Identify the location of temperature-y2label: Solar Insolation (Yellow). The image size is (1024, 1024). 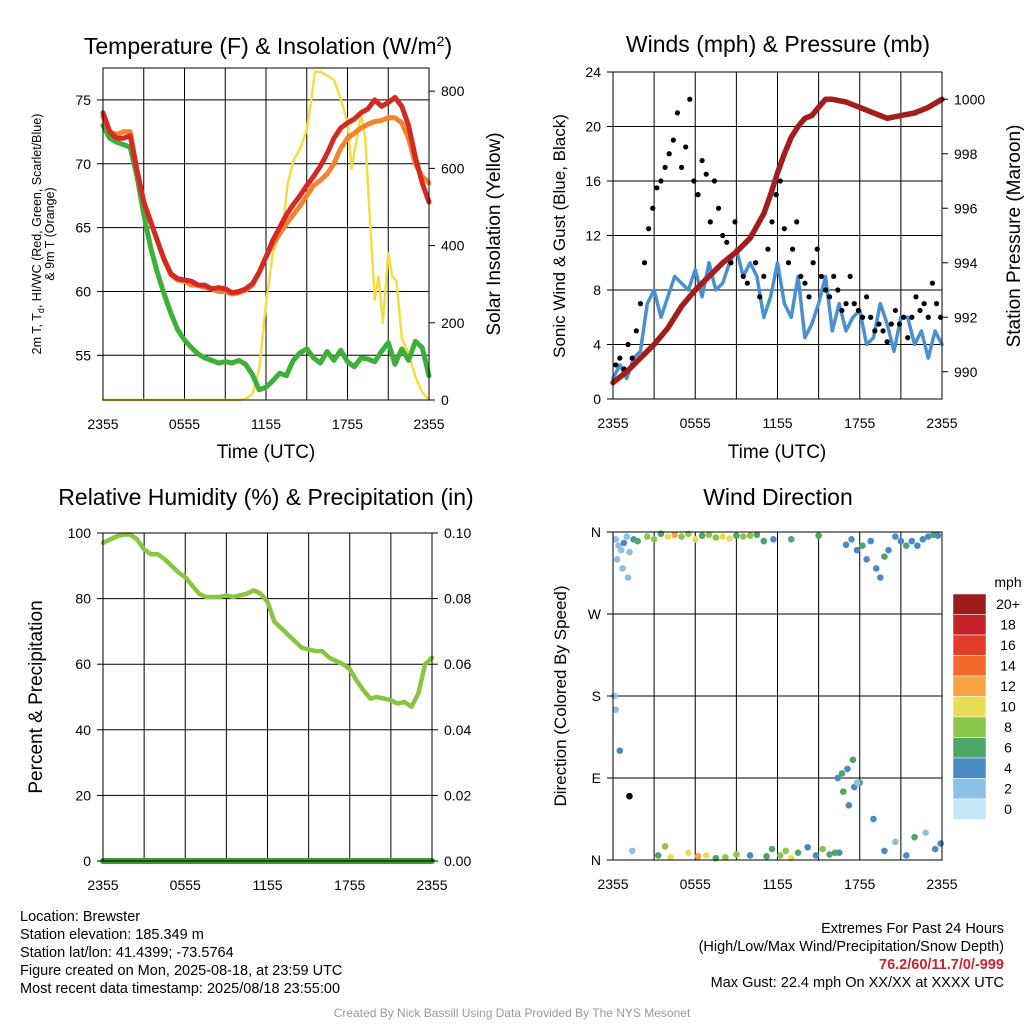
(494, 233).